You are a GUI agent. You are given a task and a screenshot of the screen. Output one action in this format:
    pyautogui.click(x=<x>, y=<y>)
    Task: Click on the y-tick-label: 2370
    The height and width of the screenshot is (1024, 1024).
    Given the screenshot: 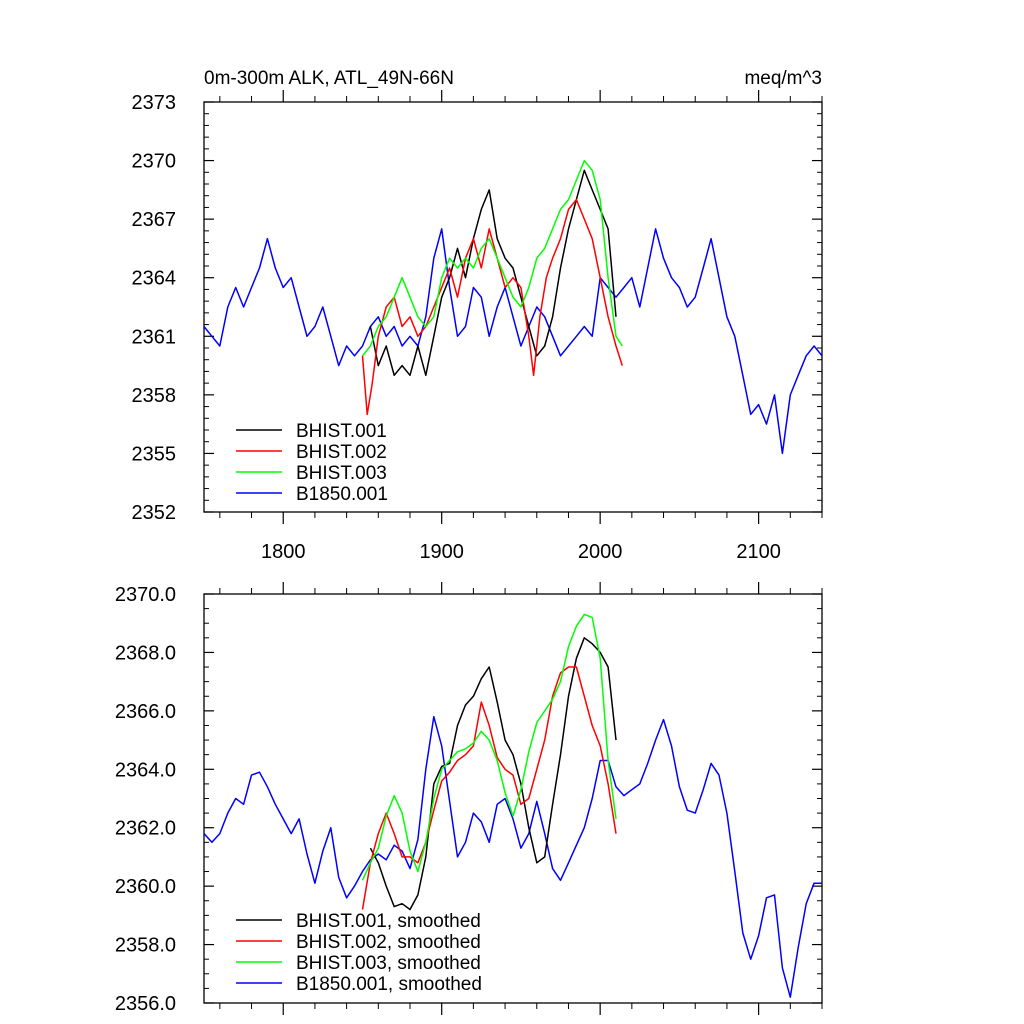 What is the action you would take?
    pyautogui.click(x=154, y=162)
    